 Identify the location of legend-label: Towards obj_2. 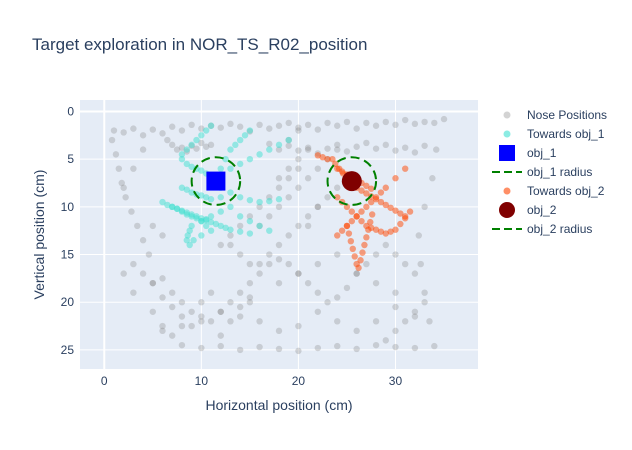
(566, 191).